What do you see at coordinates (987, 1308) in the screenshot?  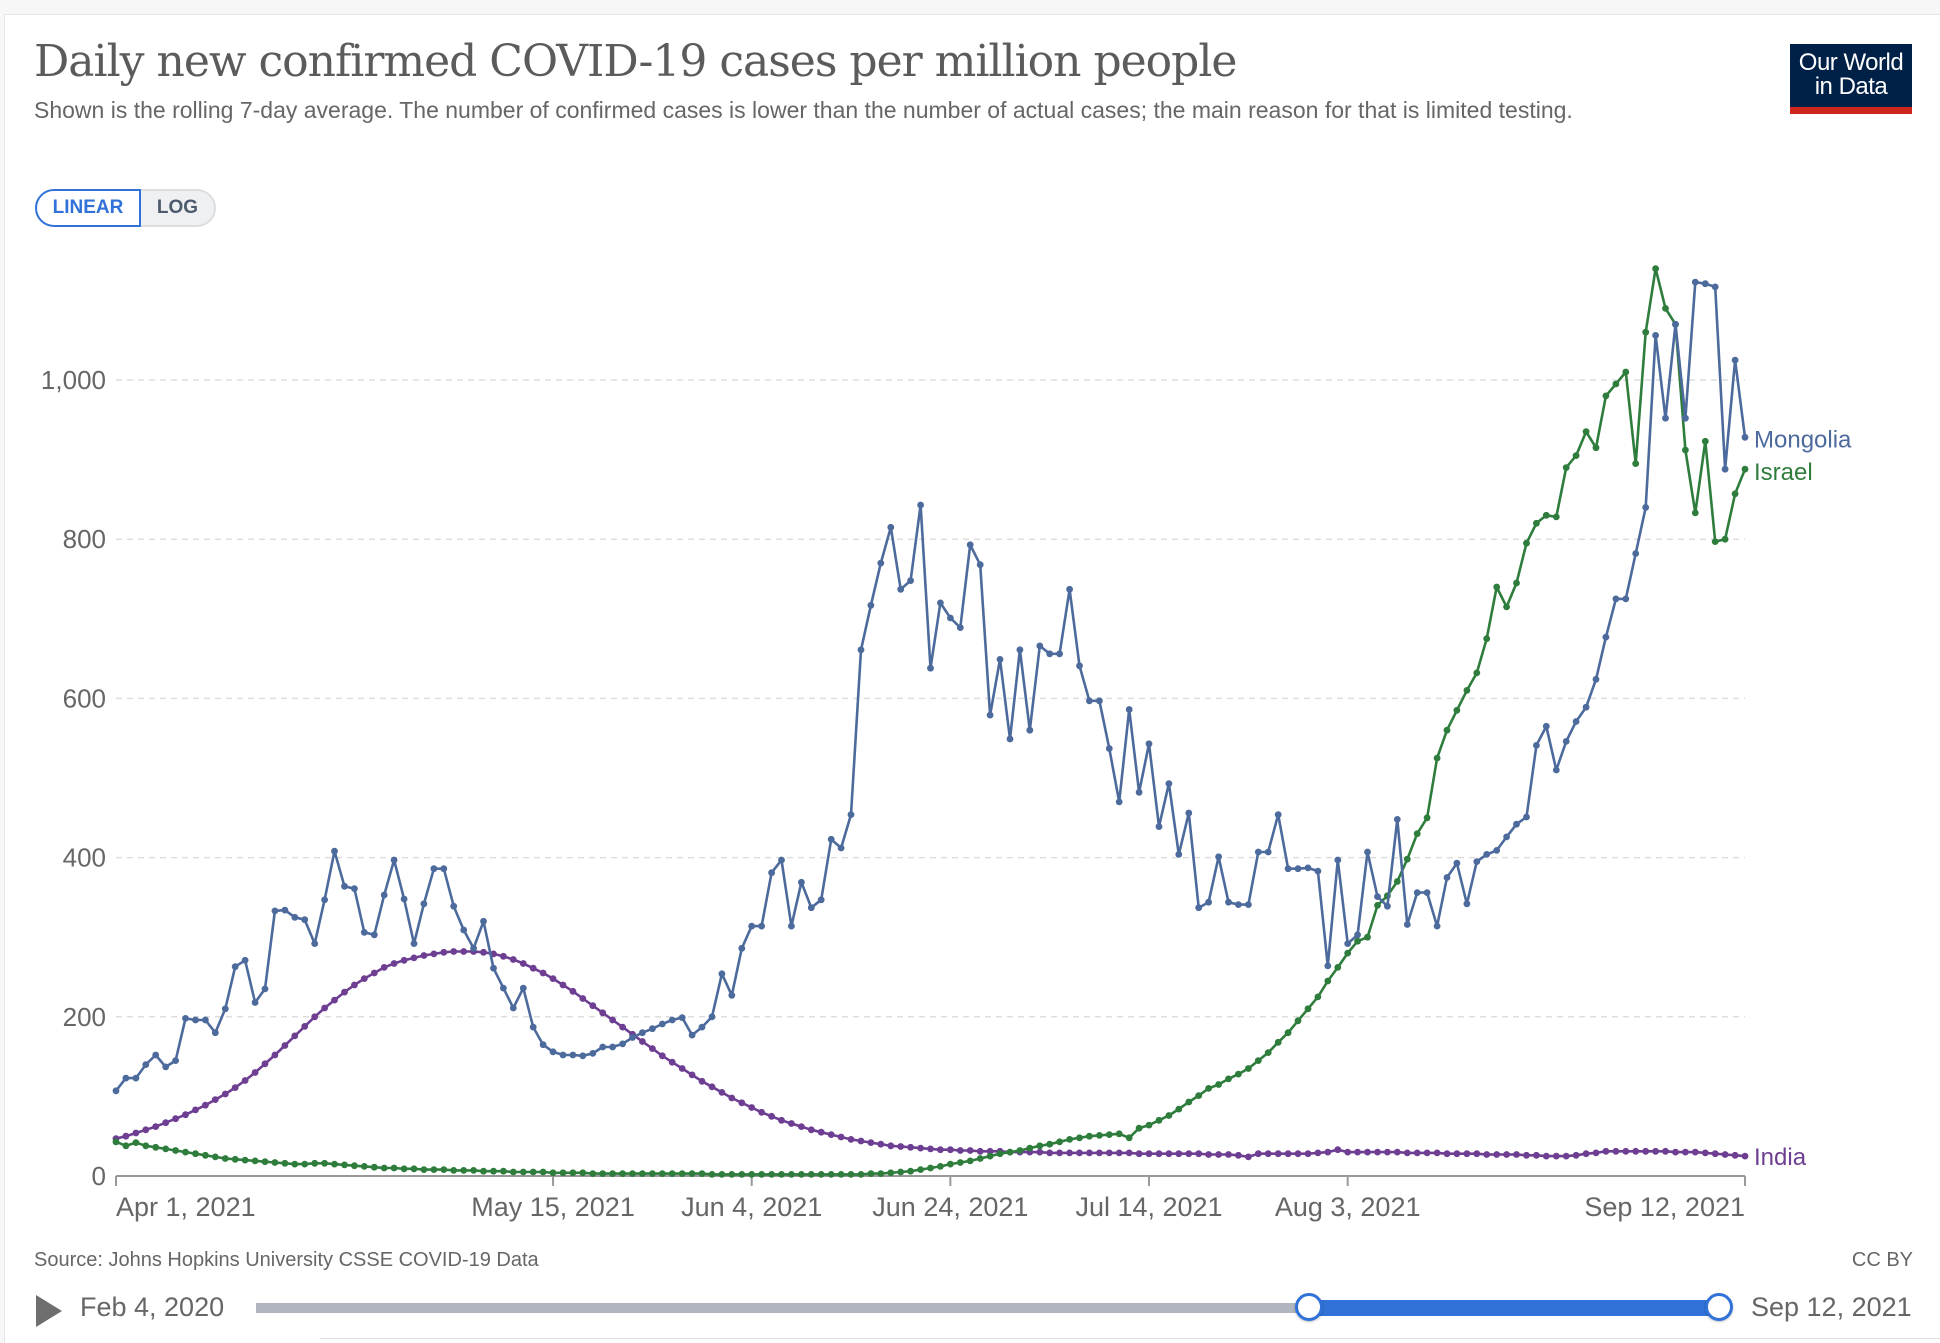 I see `timeline-track` at bounding box center [987, 1308].